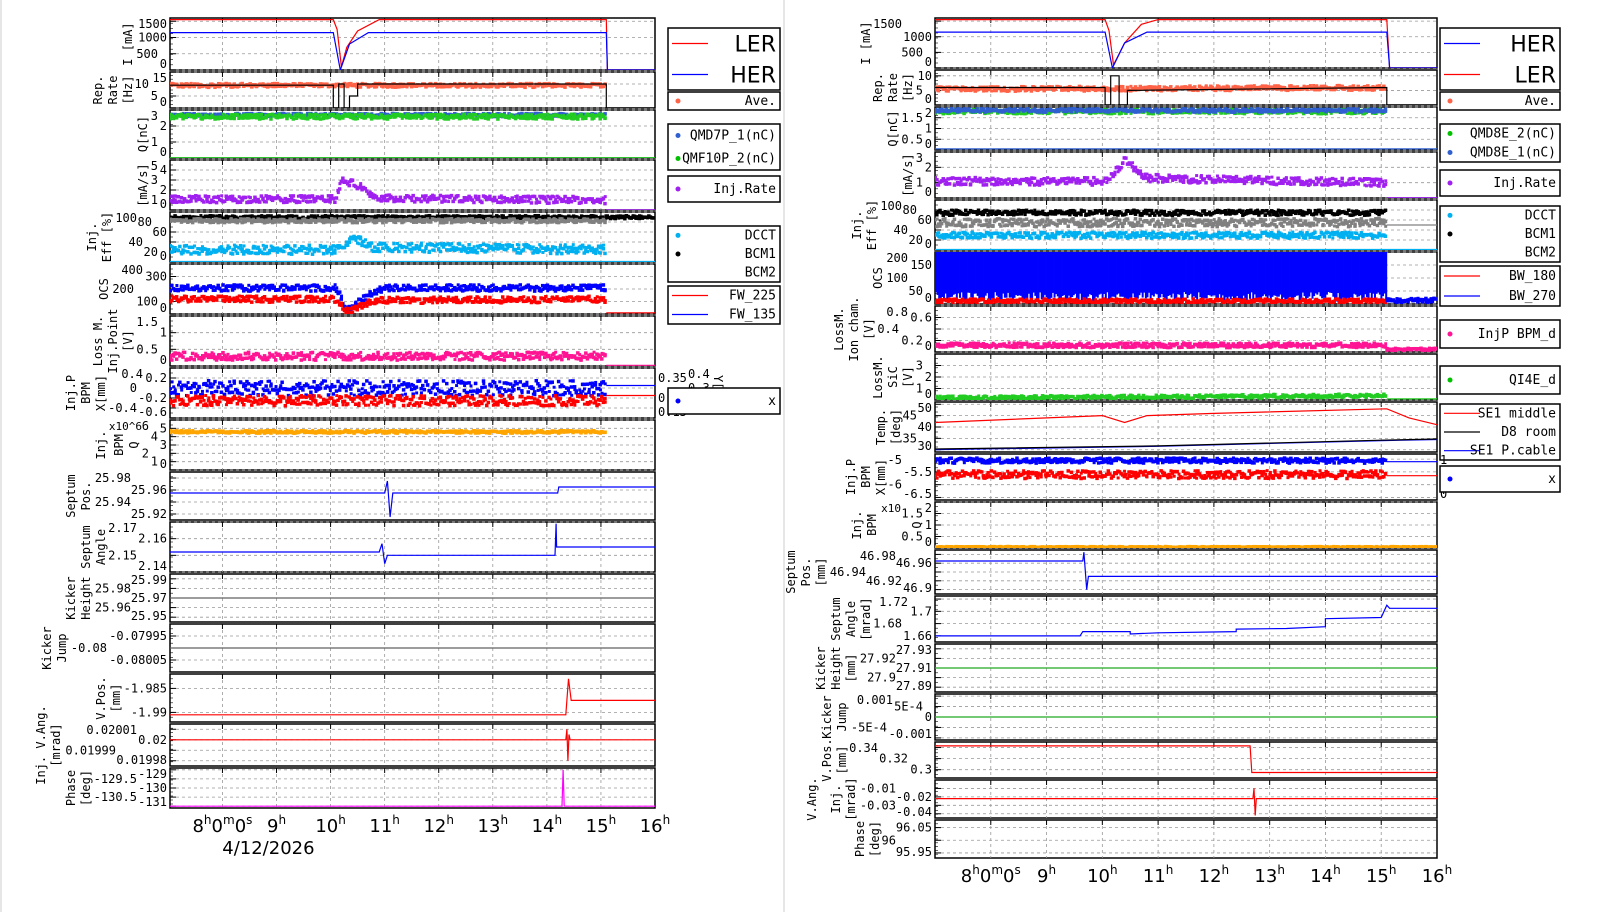 This screenshot has height=912, width=1606. I want to click on y-axis-label: BPM, so click(86, 393).